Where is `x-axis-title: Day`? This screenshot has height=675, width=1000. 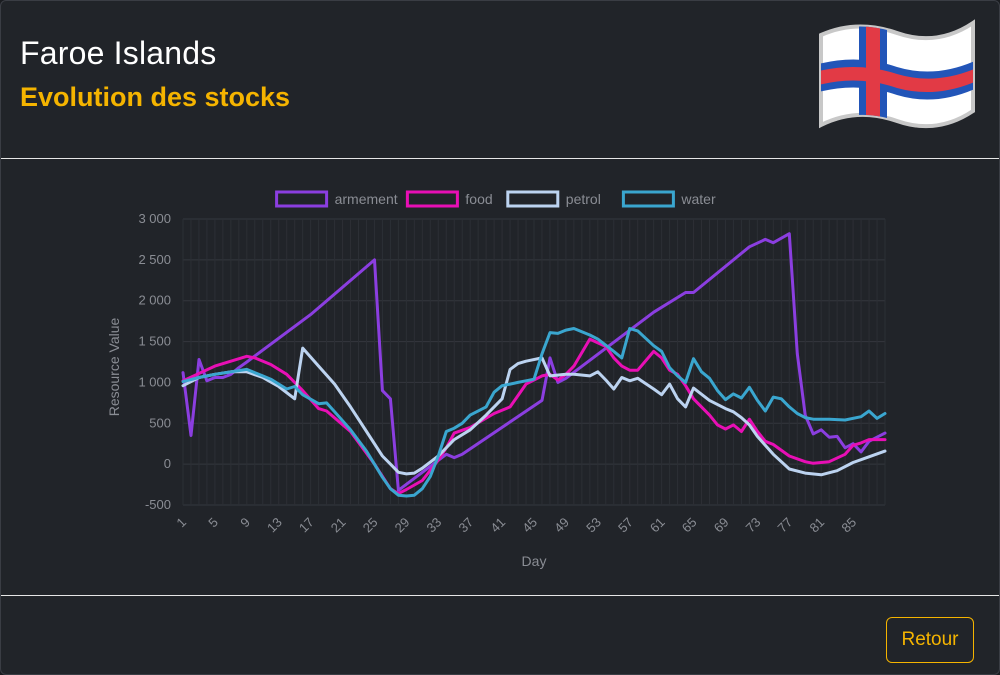 x-axis-title: Day is located at coordinates (534, 561).